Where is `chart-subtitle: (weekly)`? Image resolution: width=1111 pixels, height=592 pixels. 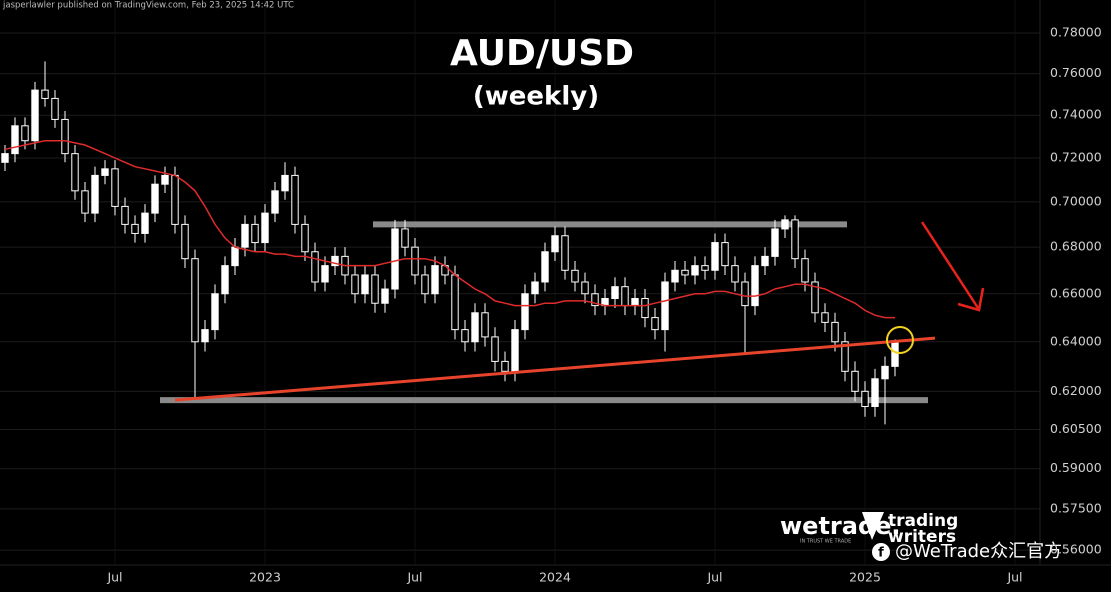 chart-subtitle: (weekly) is located at coordinates (536, 97).